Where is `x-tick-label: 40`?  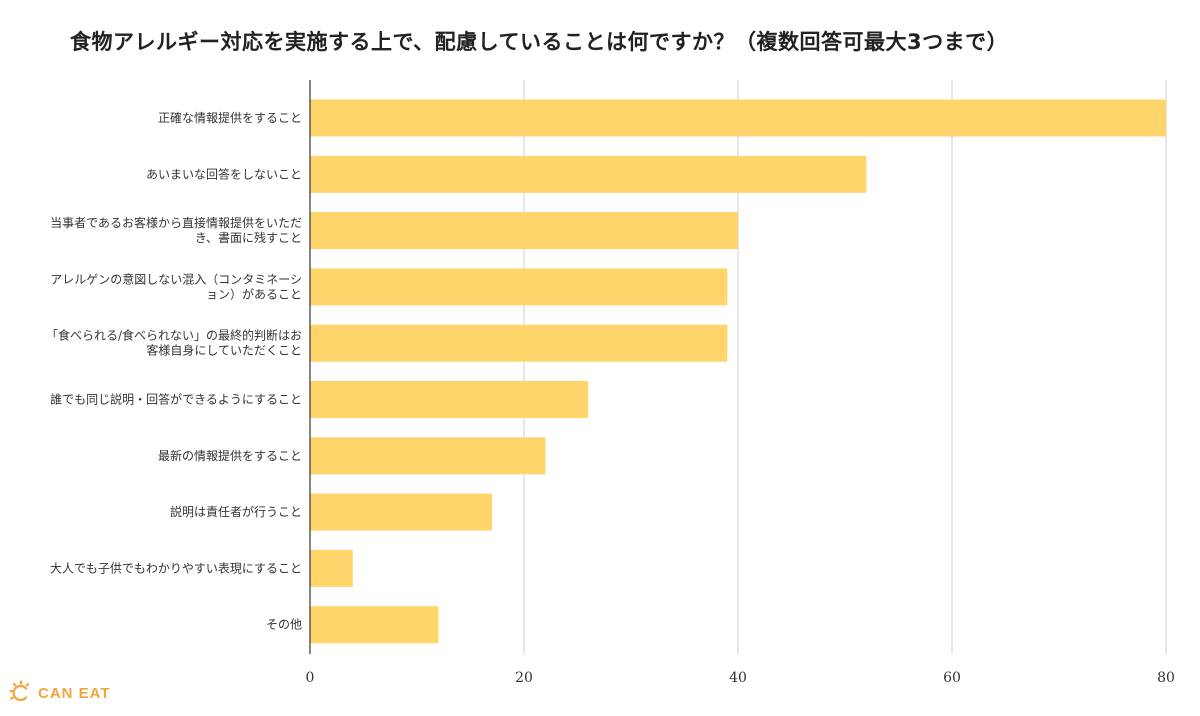 x-tick-label: 40 is located at coordinates (738, 678).